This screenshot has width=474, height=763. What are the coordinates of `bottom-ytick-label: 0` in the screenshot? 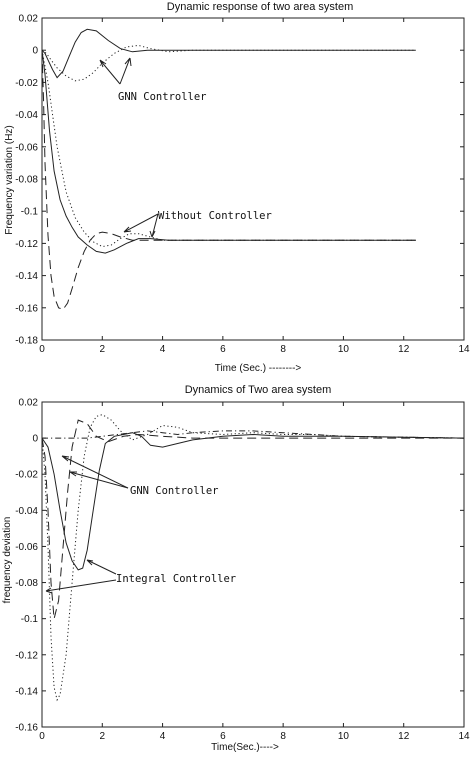 It's located at (35, 439).